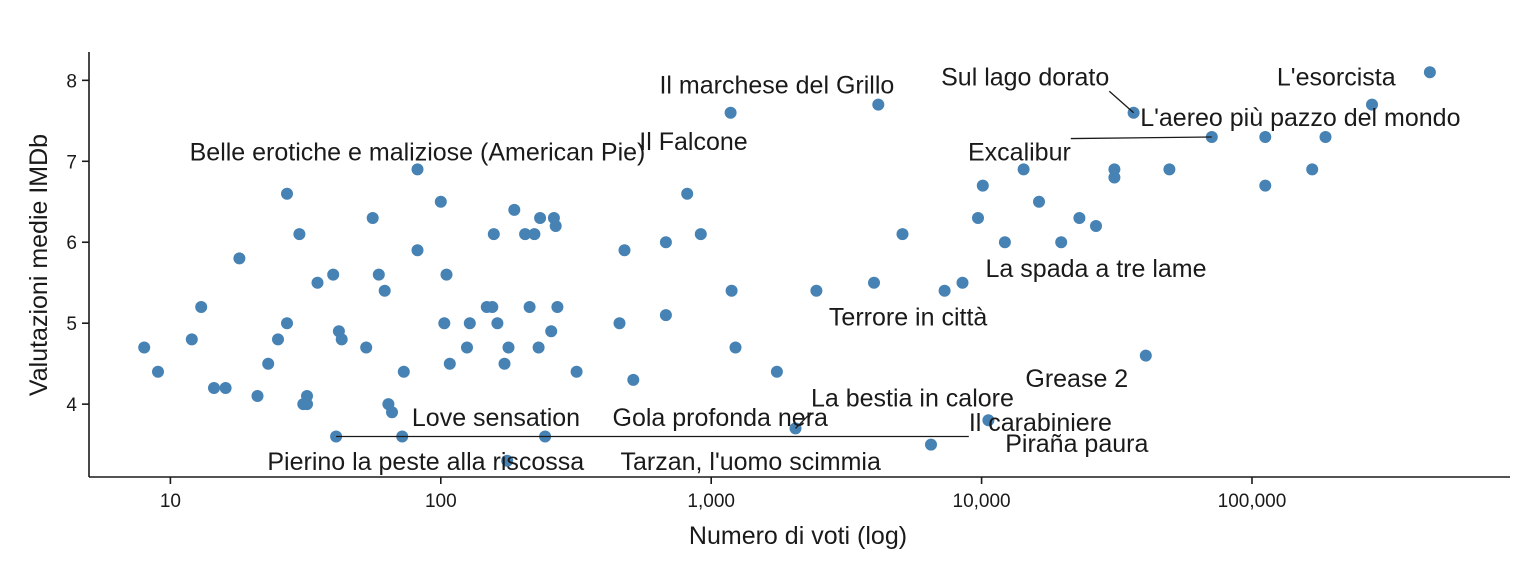  What do you see at coordinates (71, 324) in the screenshot?
I see `y-tick-label: 5` at bounding box center [71, 324].